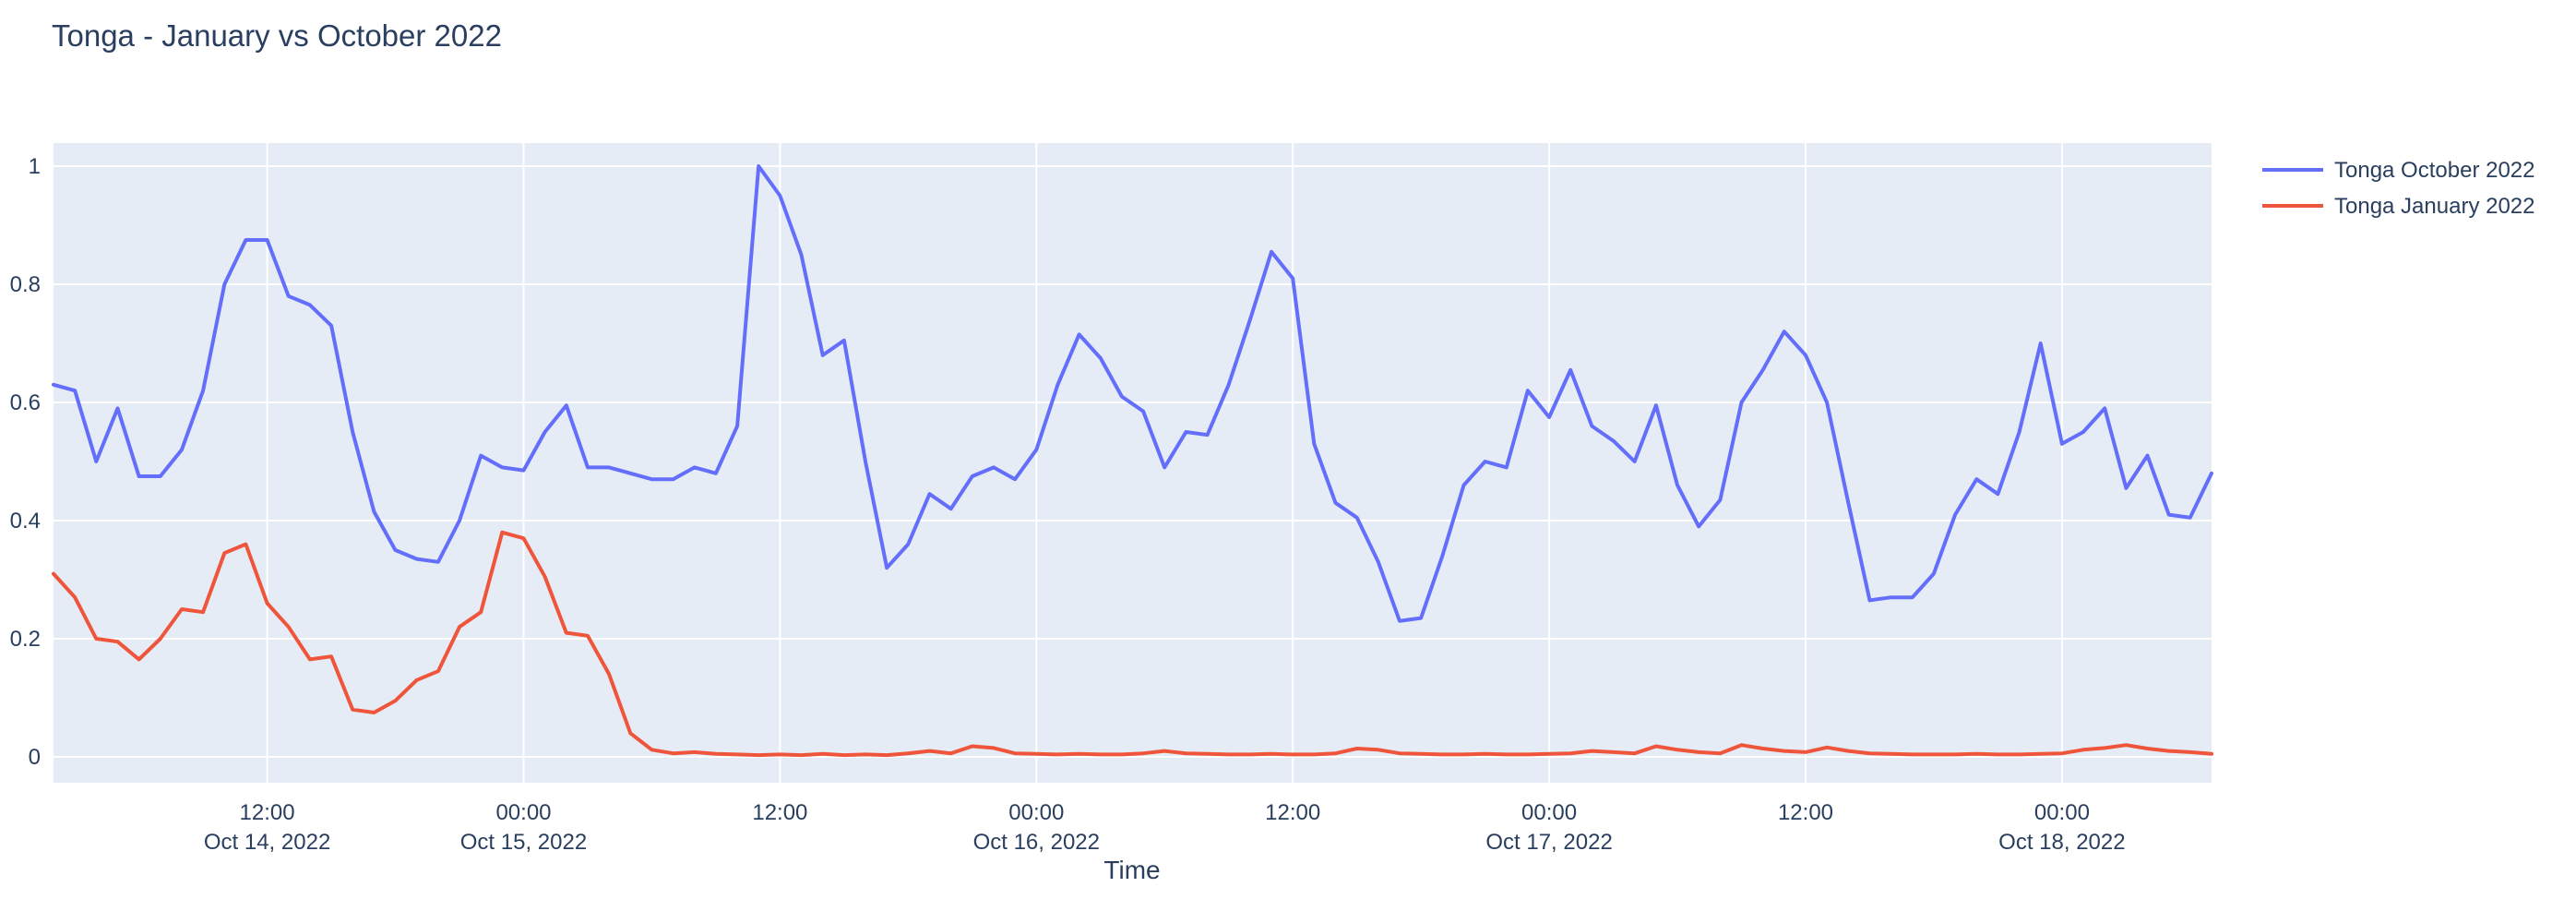  What do you see at coordinates (25, 521) in the screenshot?
I see `y-tick-label: 0.4` at bounding box center [25, 521].